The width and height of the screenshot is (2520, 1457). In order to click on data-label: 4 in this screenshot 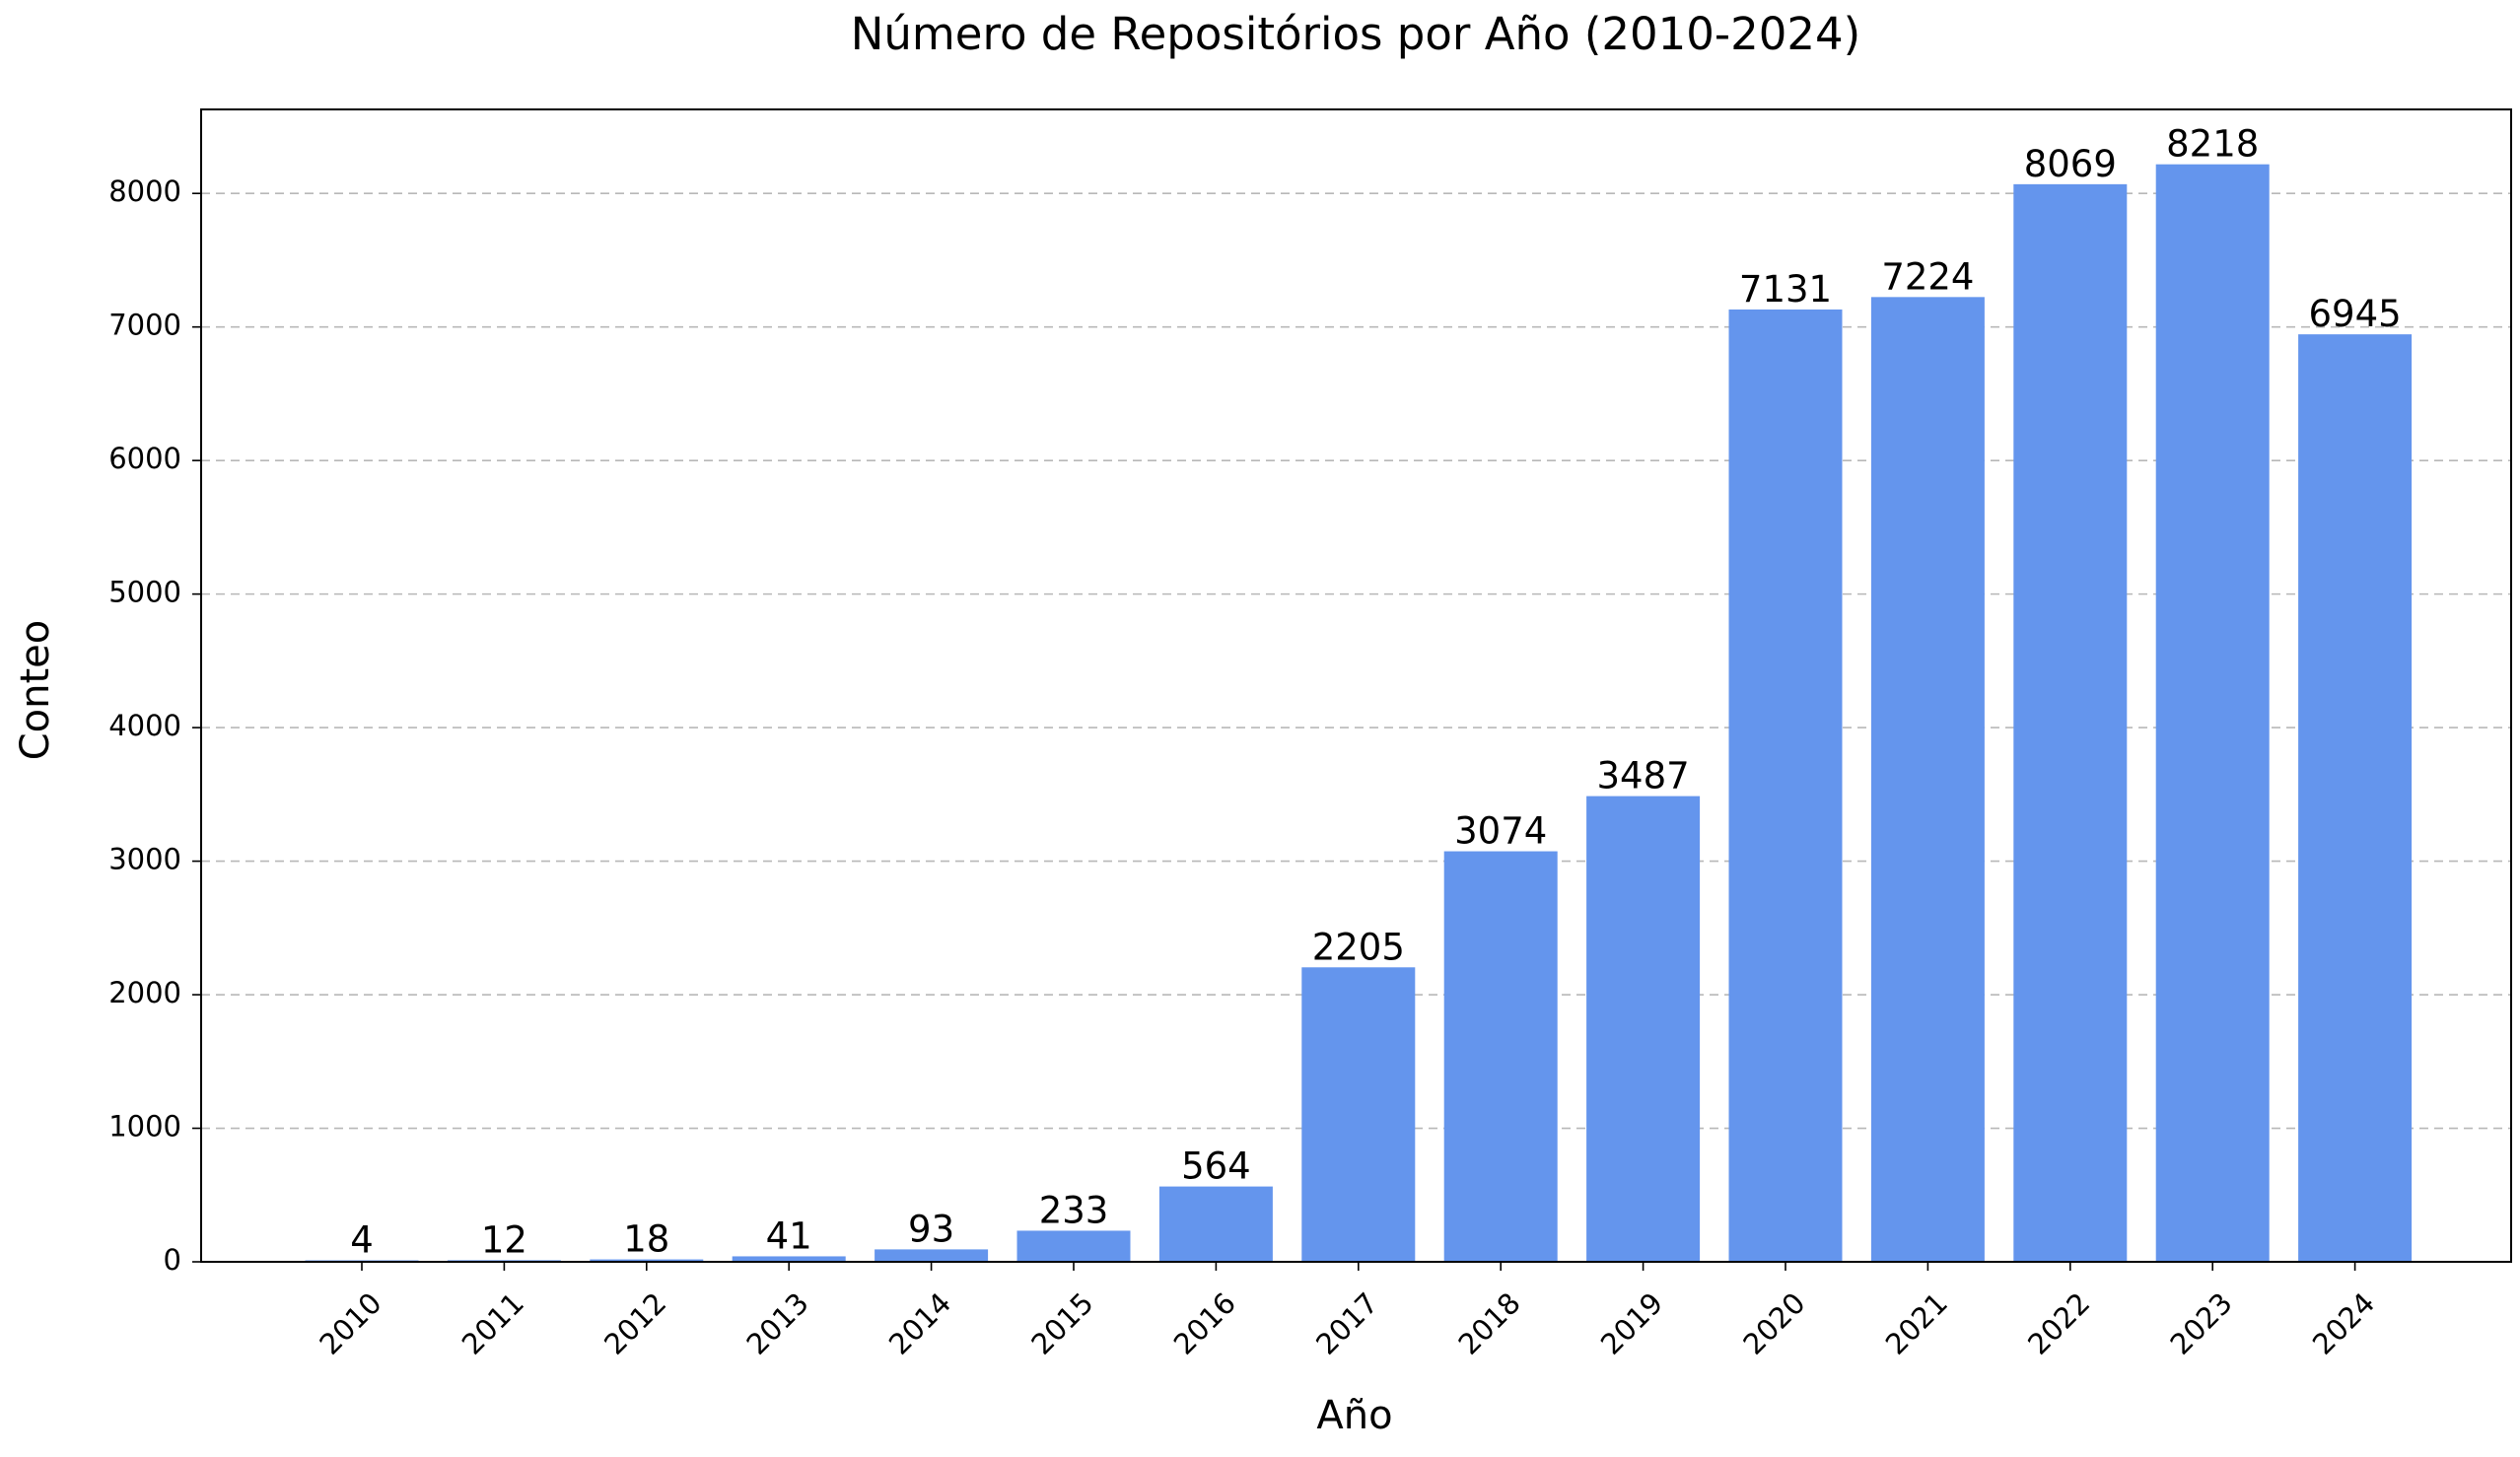, I will do `click(362, 1240)`.